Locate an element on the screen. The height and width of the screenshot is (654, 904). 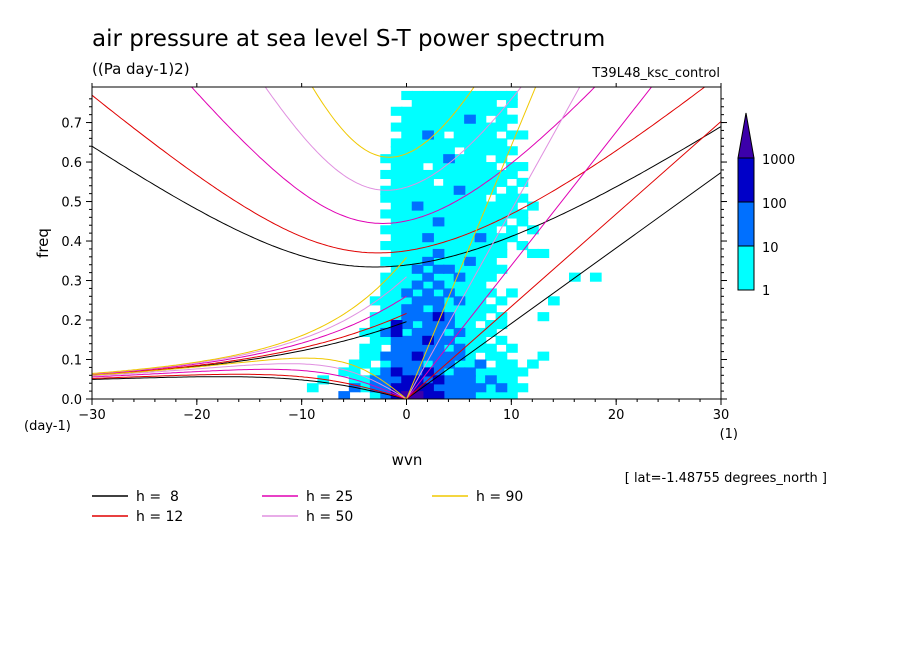
chart-units: ((Pa day-1)2) is located at coordinates (141, 69).